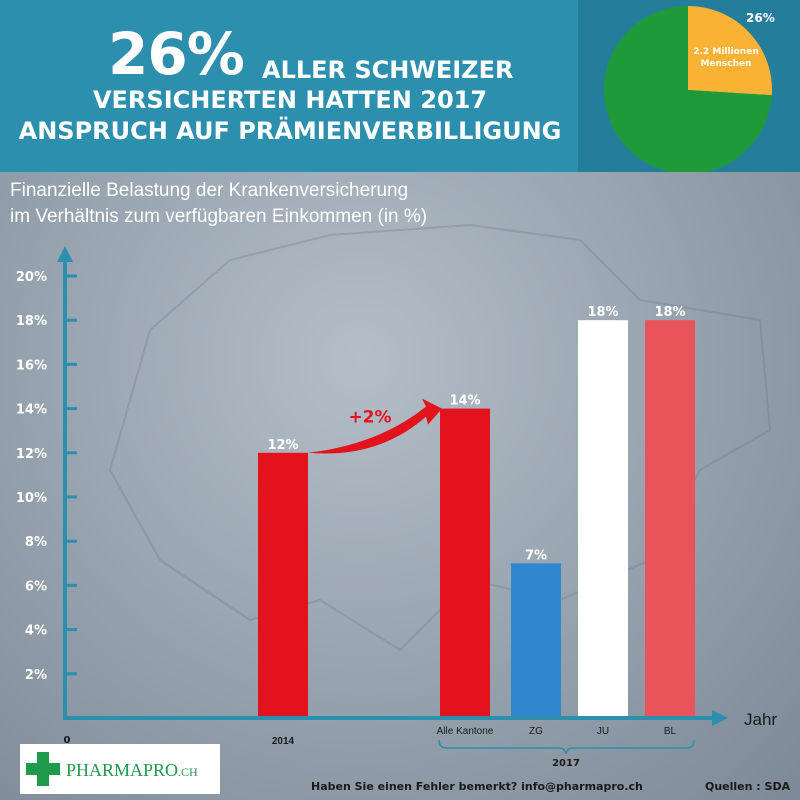 The width and height of the screenshot is (800, 800). Describe the element at coordinates (566, 747) in the screenshot. I see `group-bracket` at that location.